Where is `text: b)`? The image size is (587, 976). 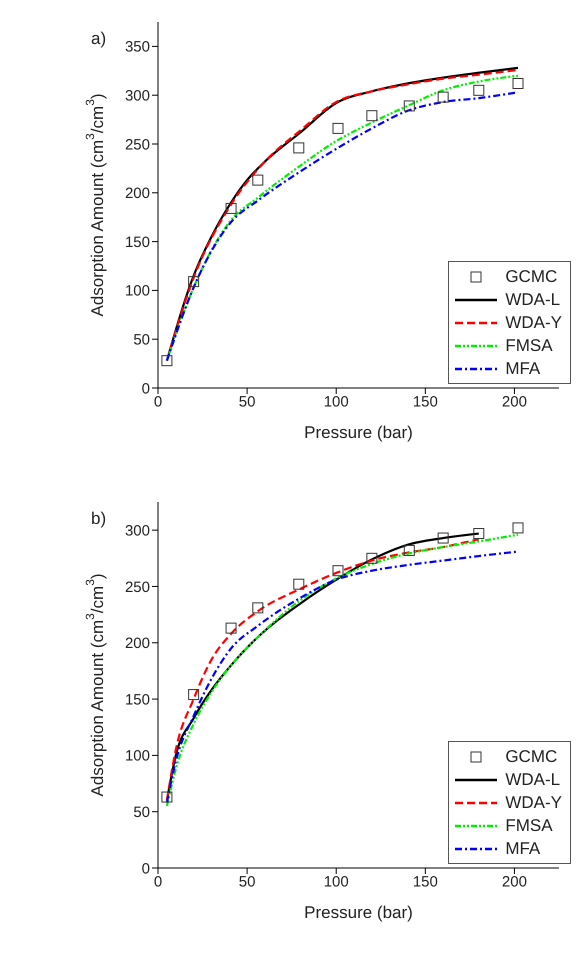 text: b) is located at coordinates (98, 518).